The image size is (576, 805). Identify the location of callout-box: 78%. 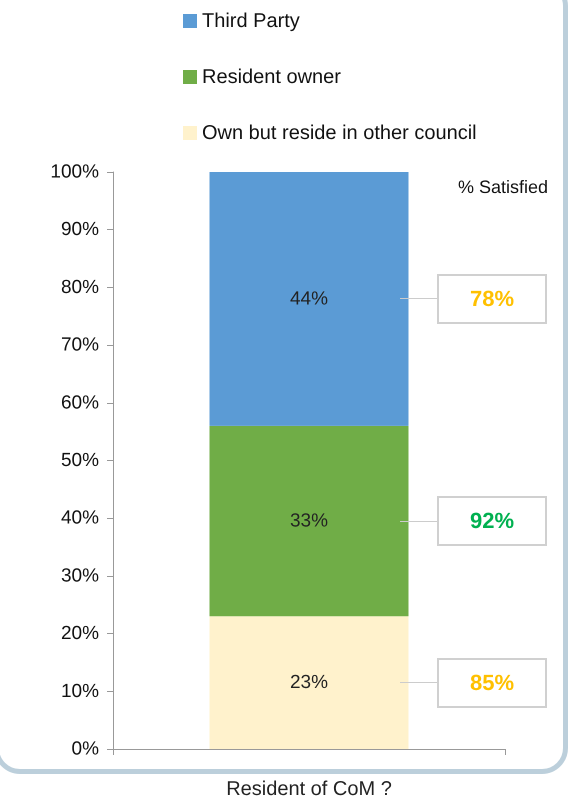
(492, 299).